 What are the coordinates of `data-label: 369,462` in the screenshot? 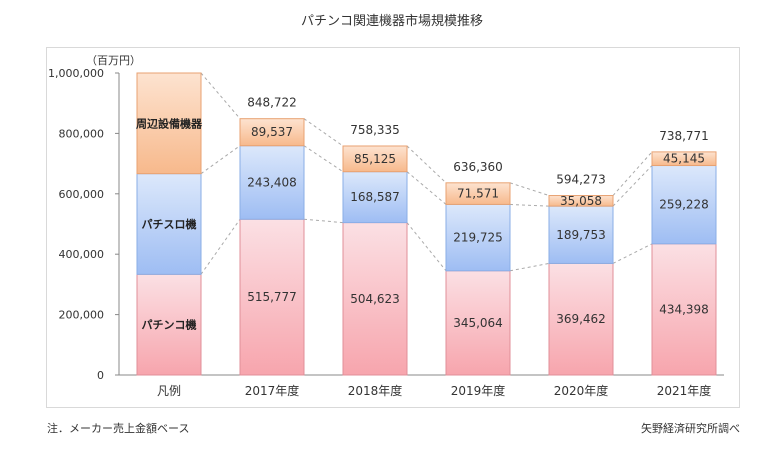 It's located at (581, 319).